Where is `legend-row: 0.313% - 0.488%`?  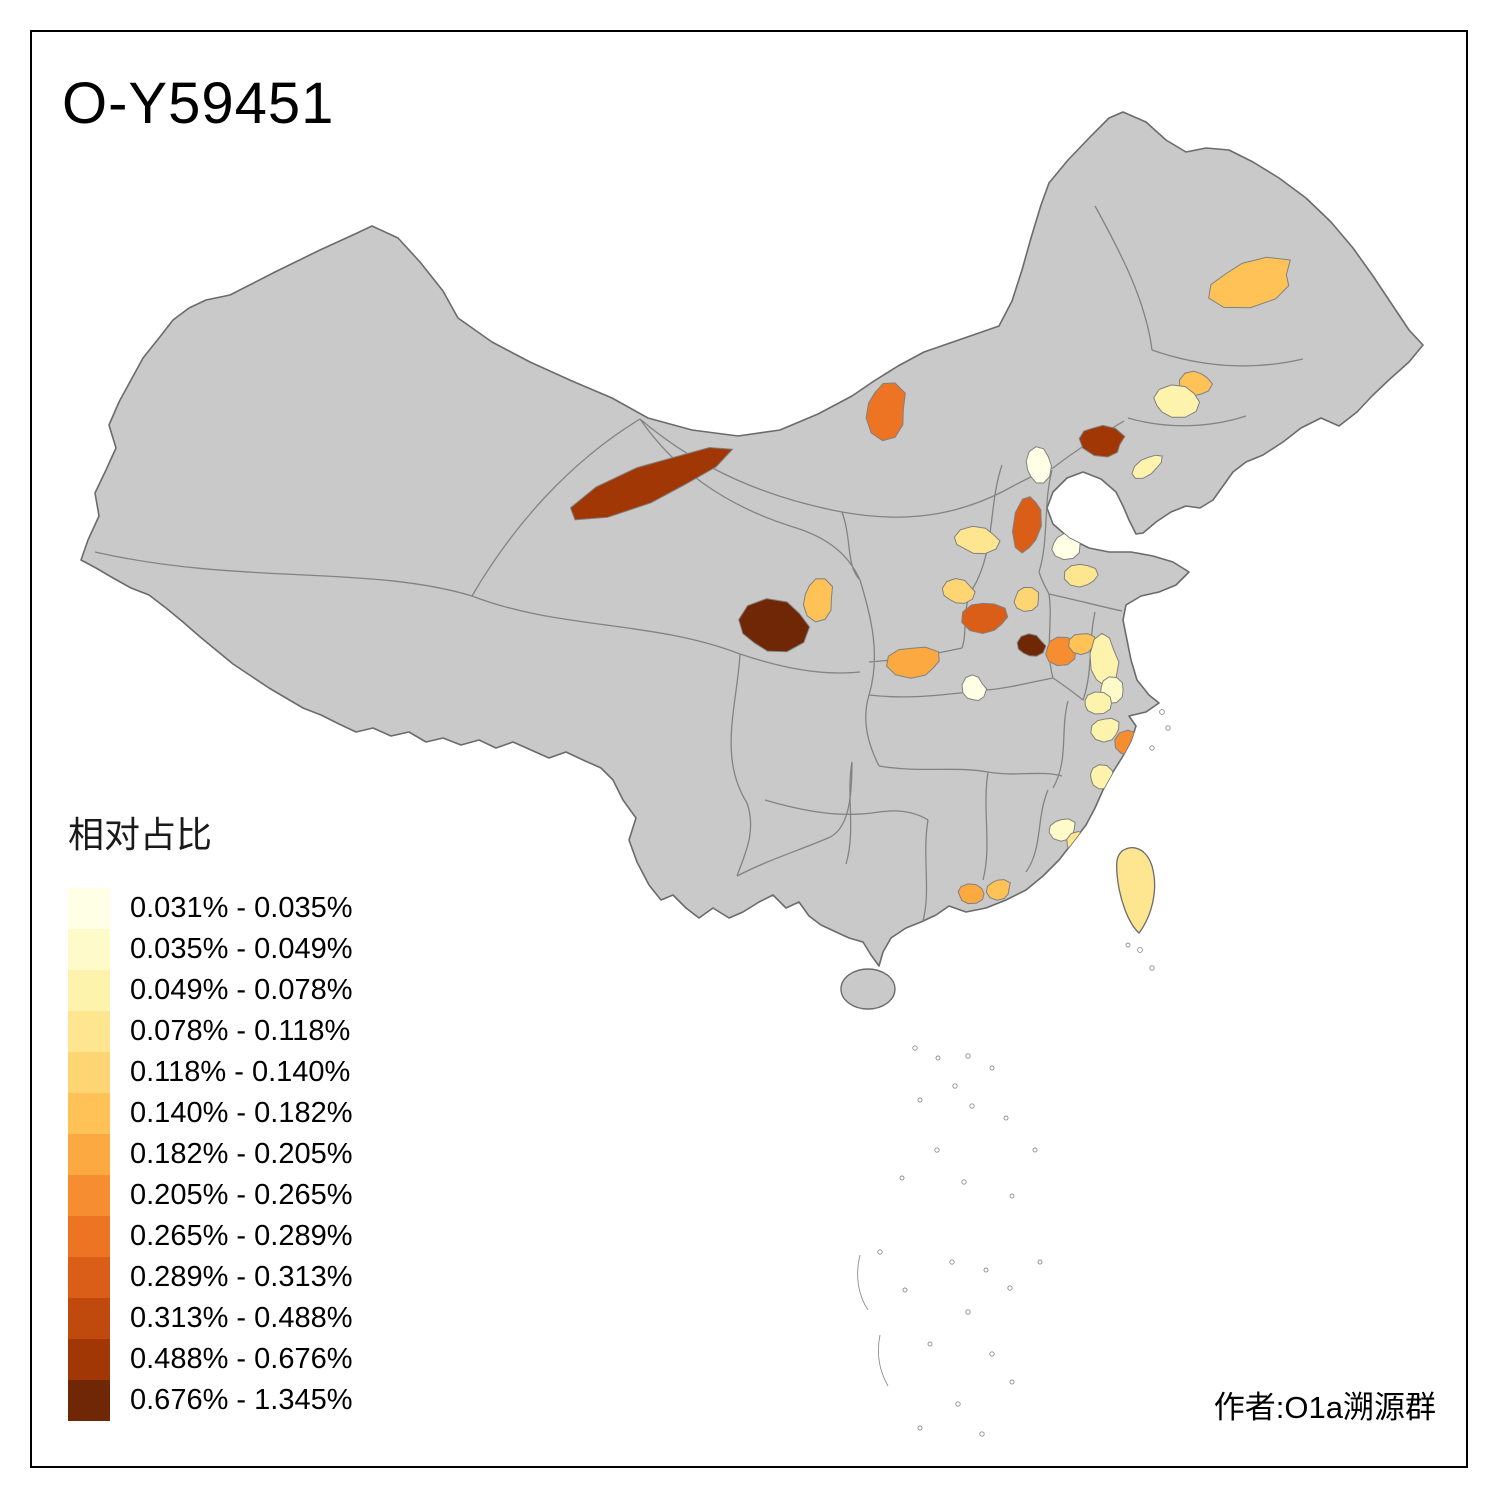
legend-row: 0.313% - 0.488% is located at coordinates (210, 1318).